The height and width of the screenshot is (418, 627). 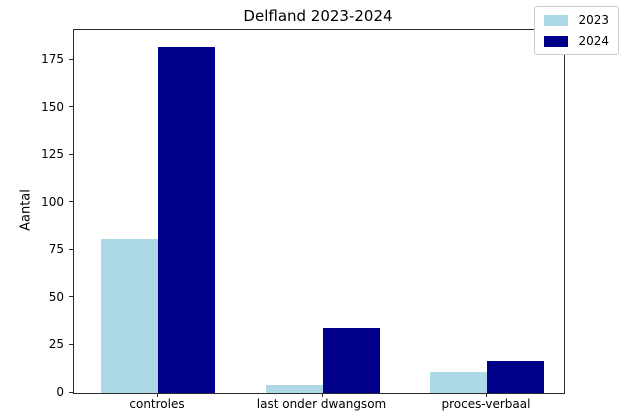 What do you see at coordinates (576, 30) in the screenshot?
I see `legend: 2023 2024` at bounding box center [576, 30].